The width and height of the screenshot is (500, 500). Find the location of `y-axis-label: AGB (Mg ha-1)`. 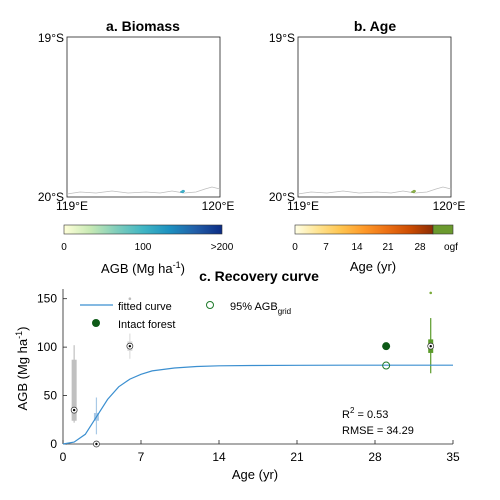

y-axis-label: AGB (Mg ha-1) is located at coordinates (22, 369).